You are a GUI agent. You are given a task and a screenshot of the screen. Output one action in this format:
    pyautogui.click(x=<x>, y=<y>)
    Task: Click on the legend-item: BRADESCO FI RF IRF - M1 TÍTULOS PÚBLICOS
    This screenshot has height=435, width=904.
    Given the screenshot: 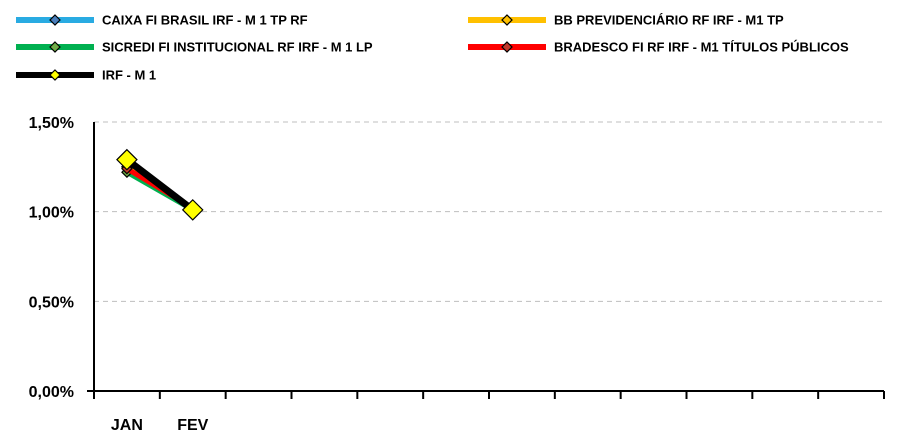 What is the action you would take?
    pyautogui.click(x=658, y=47)
    